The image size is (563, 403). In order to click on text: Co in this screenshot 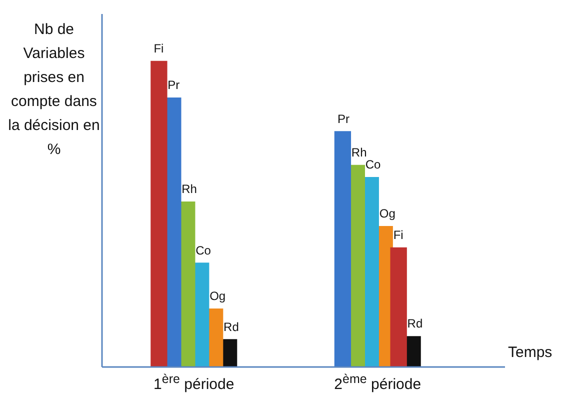, I will do `click(373, 165)`.